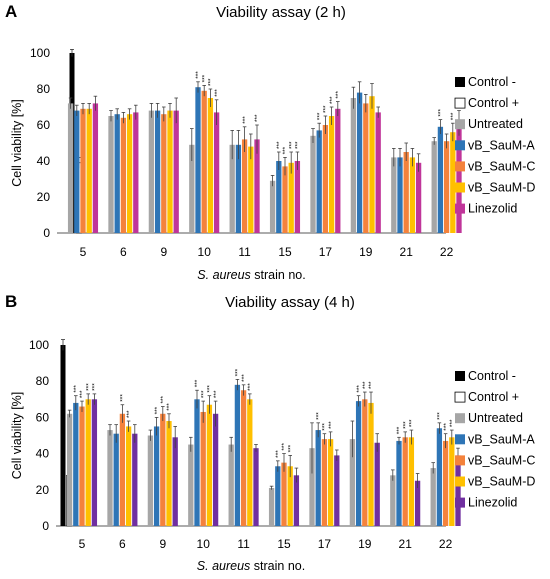  What do you see at coordinates (365, 544) in the screenshot?
I see `x-tick-label: 19` at bounding box center [365, 544].